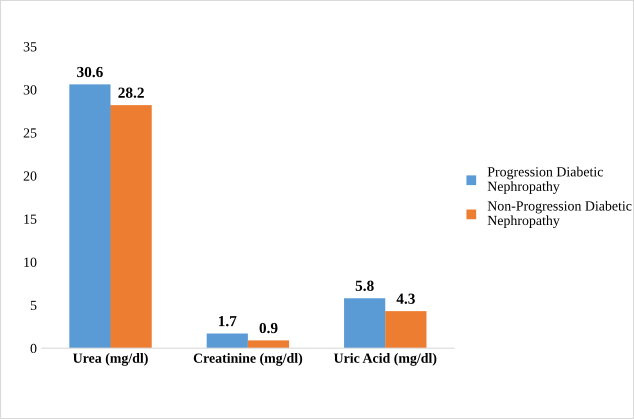 Image resolution: width=634 pixels, height=419 pixels. Describe the element at coordinates (545, 180) in the screenshot. I see `legend-label: Progression Diabetic Nephropathy` at that location.